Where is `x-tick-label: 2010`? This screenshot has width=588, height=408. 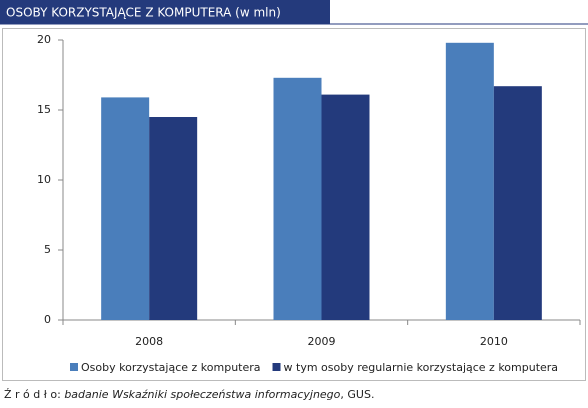
x-tick-label: 2010 is located at coordinates (494, 341).